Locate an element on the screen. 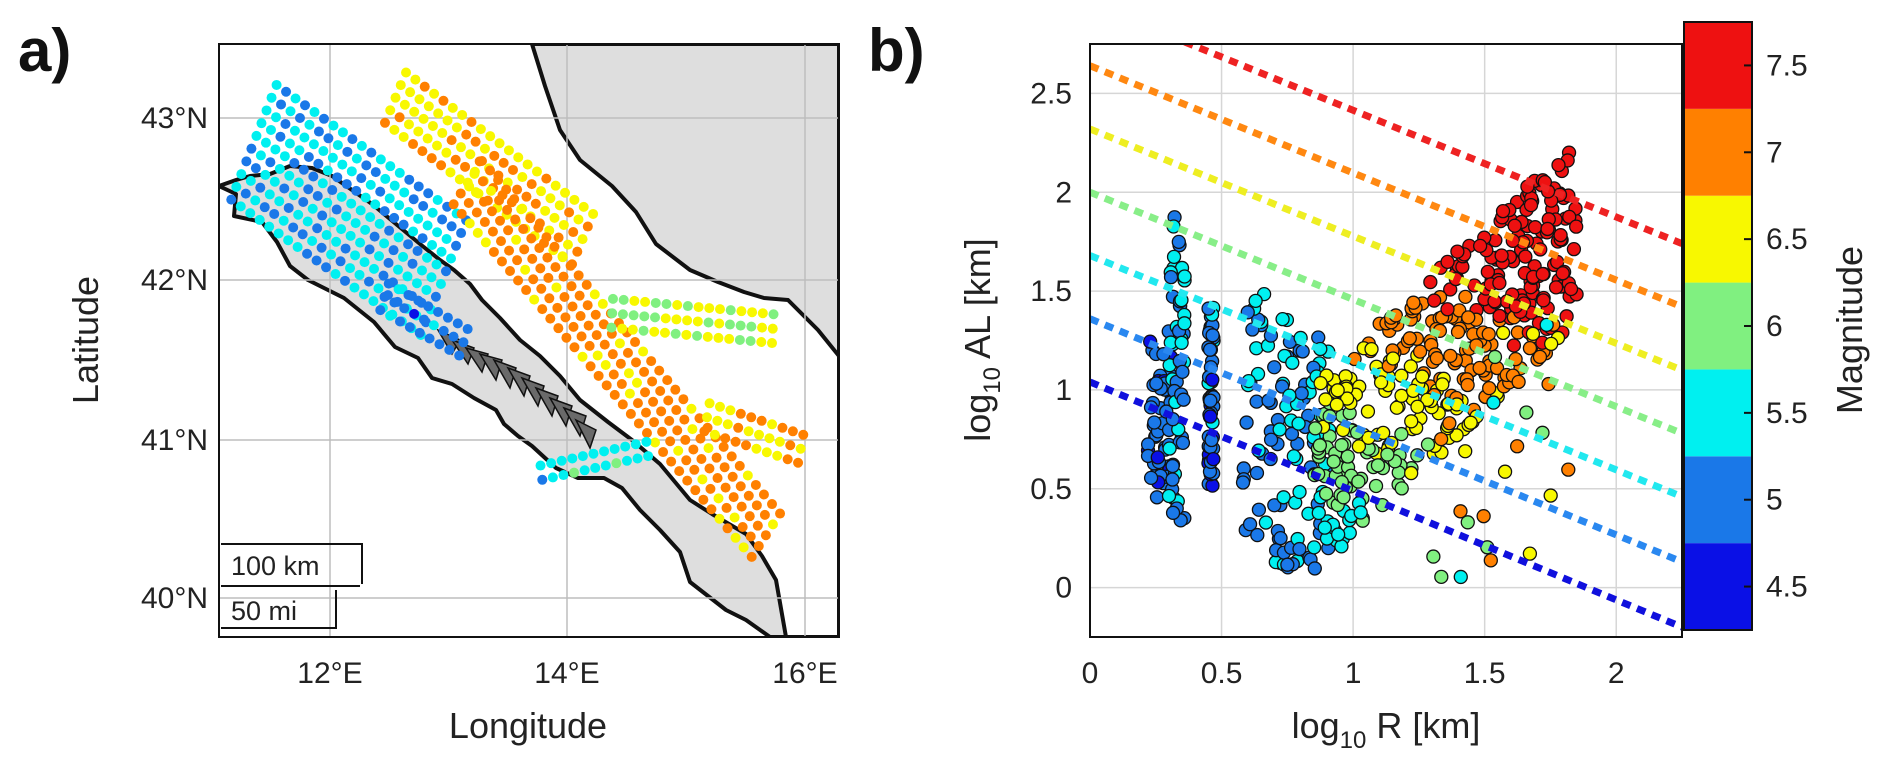 The image size is (1892, 766). colorbar-bin is located at coordinates (1718, 239).